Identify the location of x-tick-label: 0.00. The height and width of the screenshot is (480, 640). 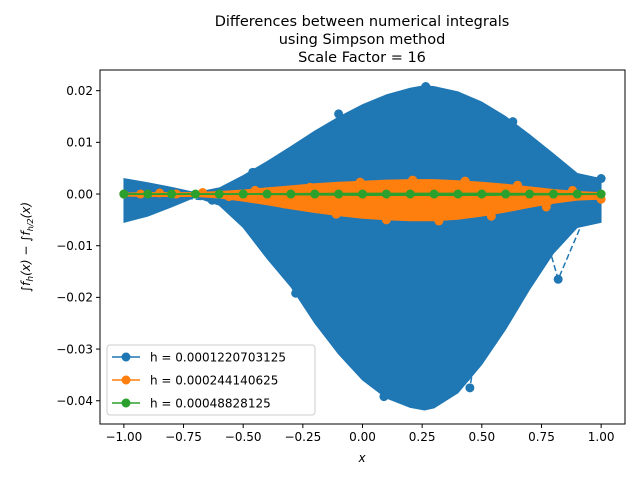
(362, 437).